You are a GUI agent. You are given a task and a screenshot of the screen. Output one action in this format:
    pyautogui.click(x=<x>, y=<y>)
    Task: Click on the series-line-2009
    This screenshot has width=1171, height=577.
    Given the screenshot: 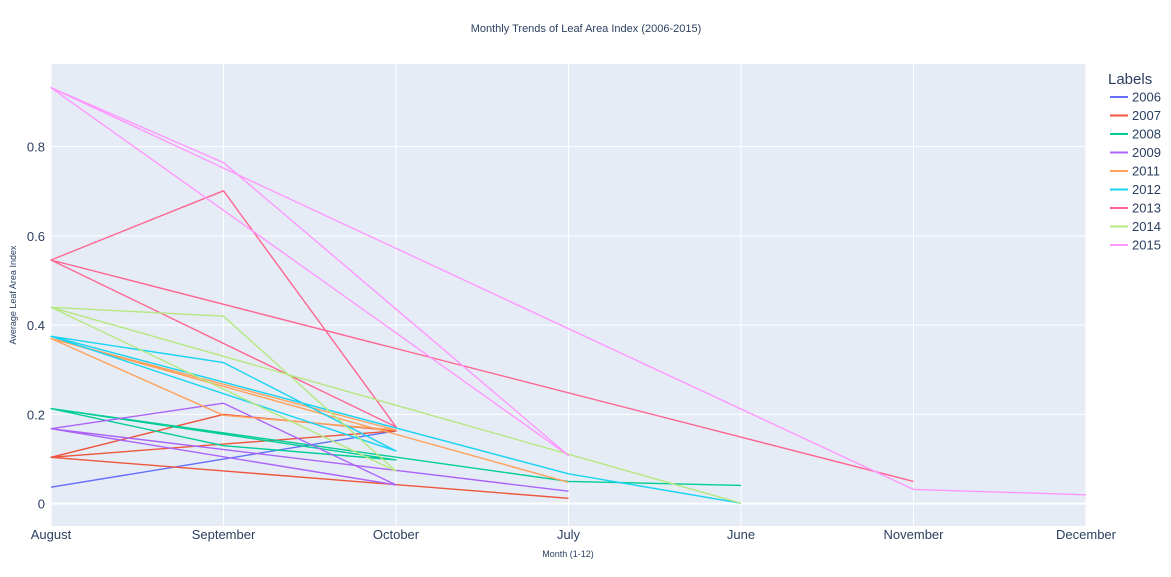 What is the action you would take?
    pyautogui.click(x=309, y=447)
    